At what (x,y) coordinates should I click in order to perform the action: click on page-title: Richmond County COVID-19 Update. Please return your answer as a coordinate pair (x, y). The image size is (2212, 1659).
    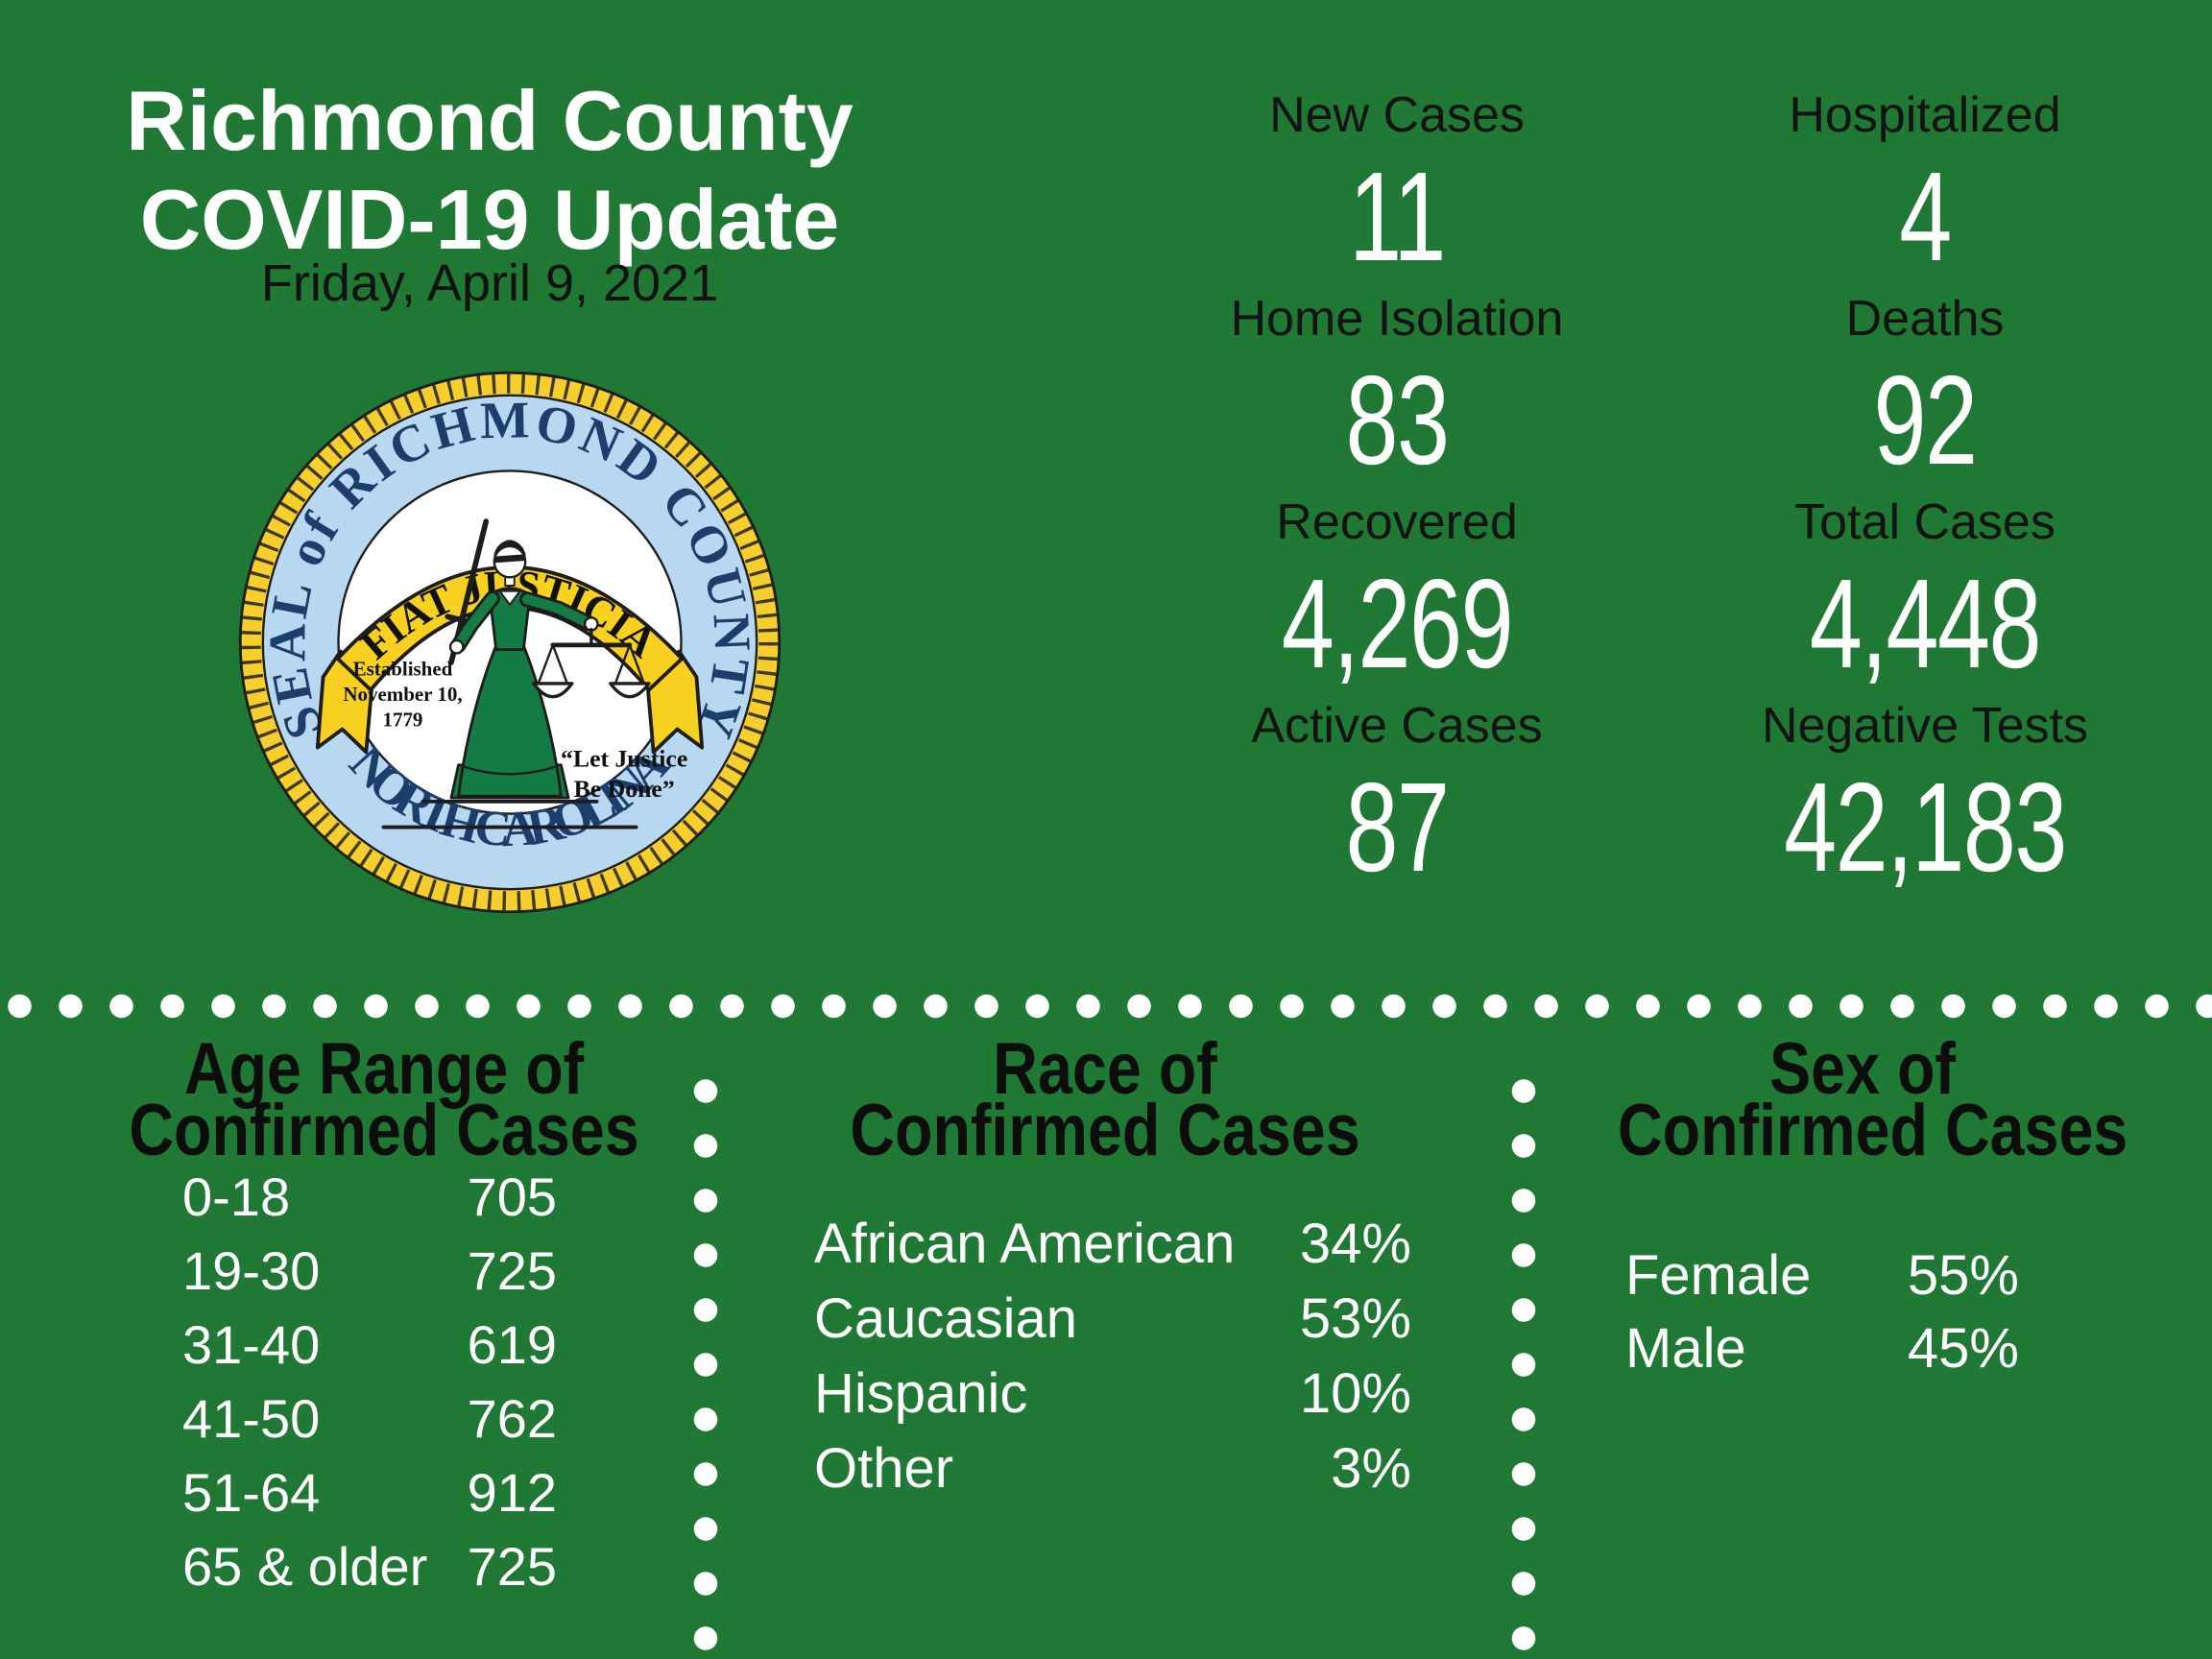
    Looking at the image, I should click on (489, 170).